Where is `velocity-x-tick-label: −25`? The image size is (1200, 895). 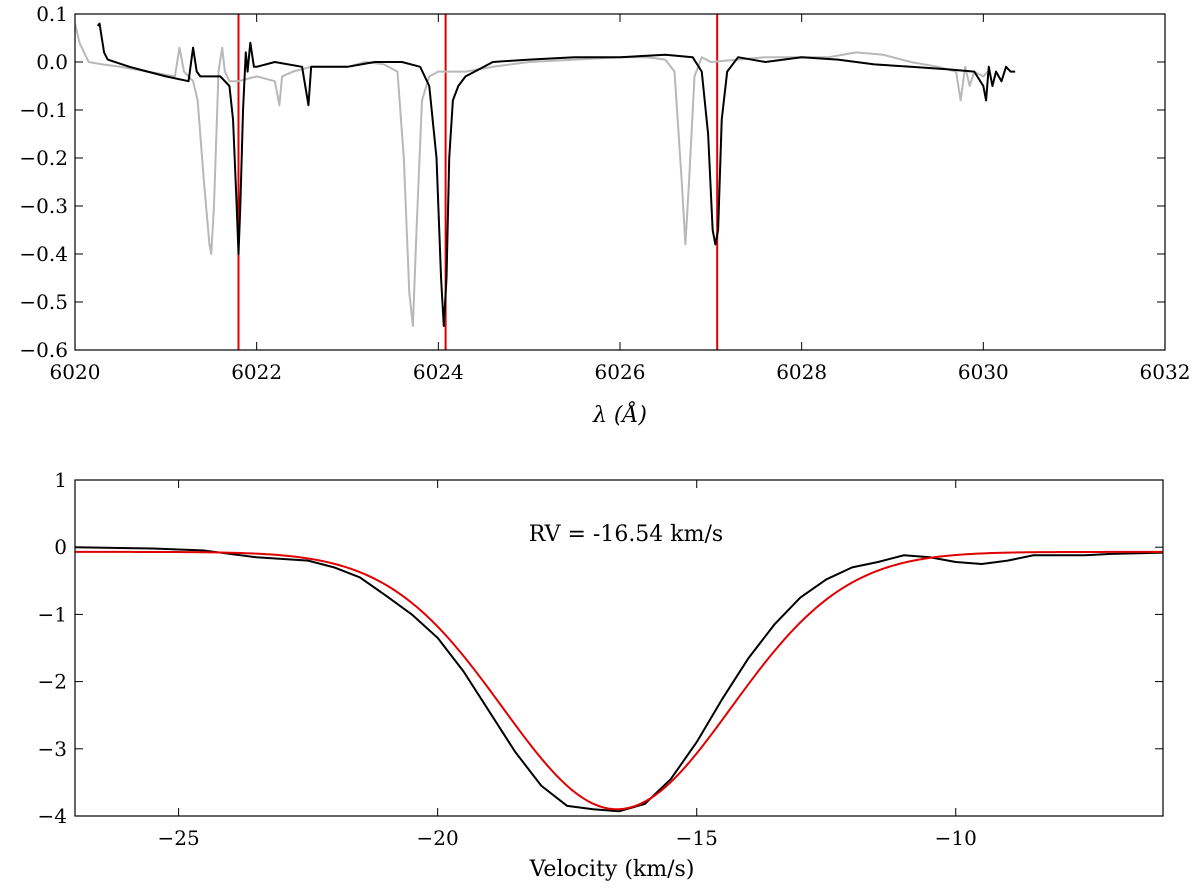
velocity-x-tick-label: −25 is located at coordinates (179, 838).